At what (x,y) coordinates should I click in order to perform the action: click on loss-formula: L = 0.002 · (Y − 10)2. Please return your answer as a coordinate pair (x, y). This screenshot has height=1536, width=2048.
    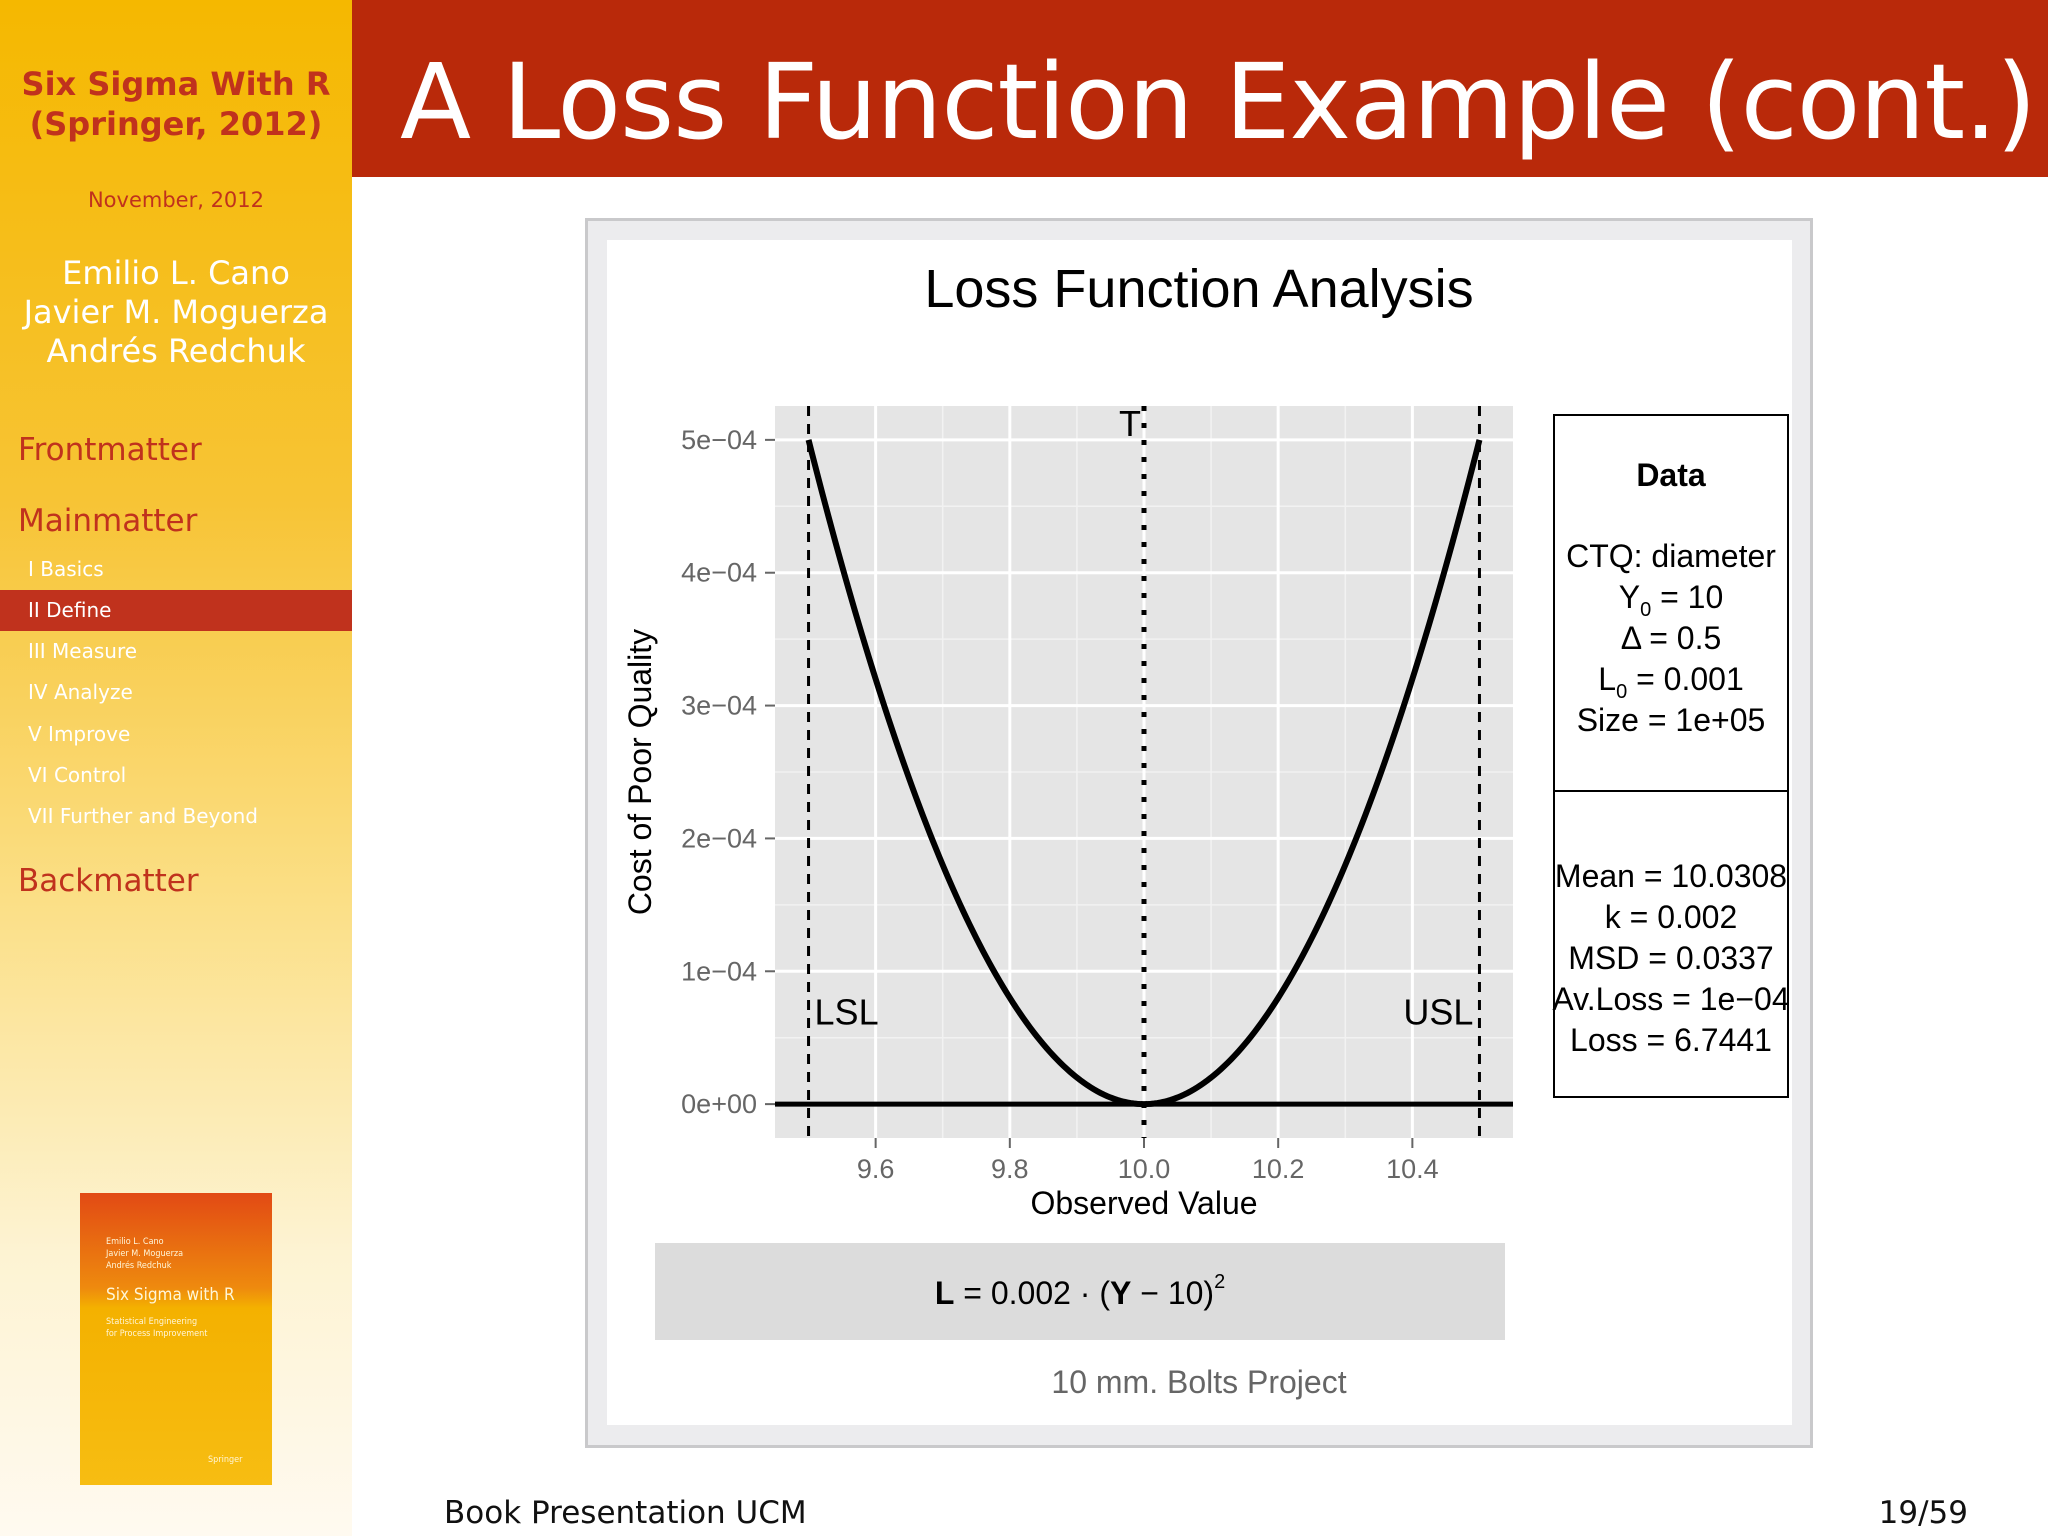
    Looking at the image, I should click on (1080, 1291).